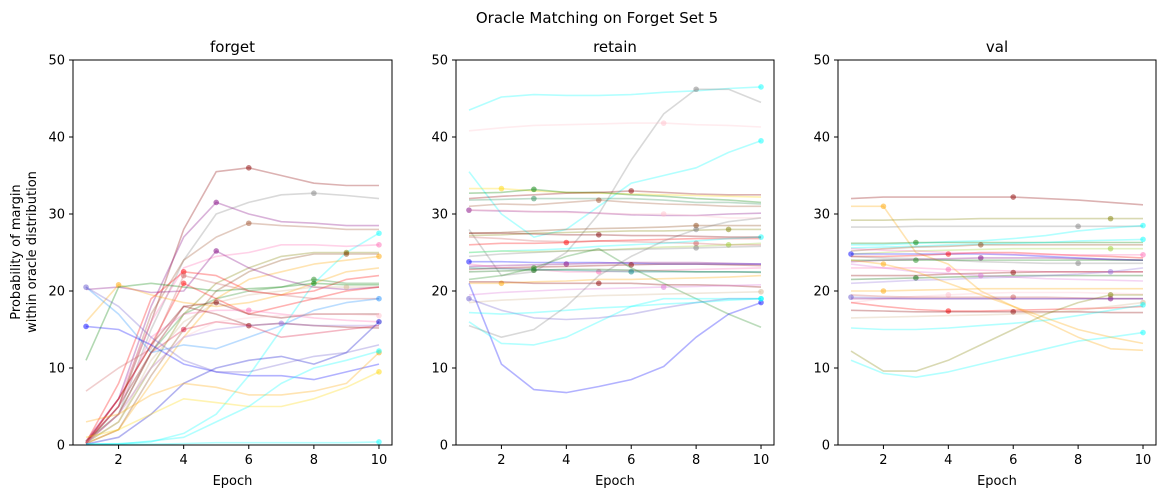  Describe the element at coordinates (439, 215) in the screenshot. I see `y-tick-label: 30` at that location.